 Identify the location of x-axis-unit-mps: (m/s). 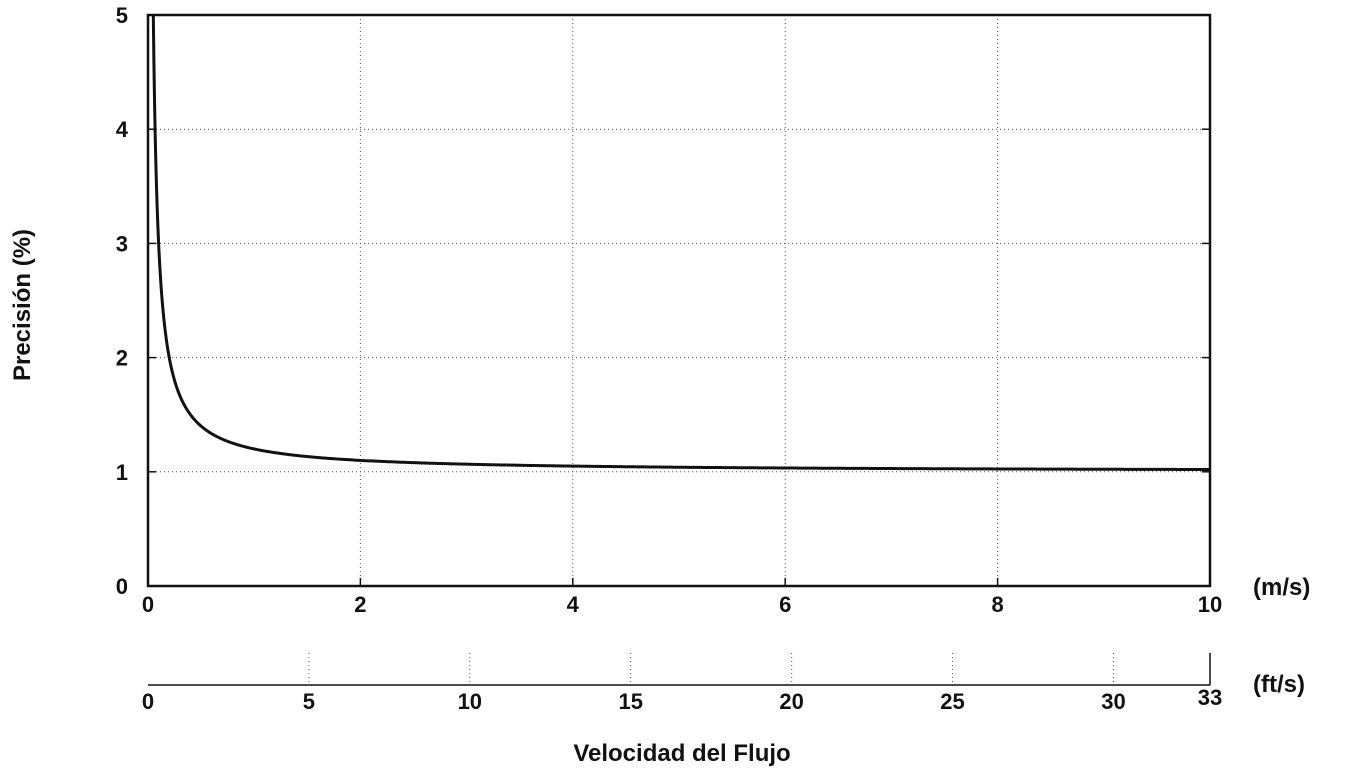
(1281, 587).